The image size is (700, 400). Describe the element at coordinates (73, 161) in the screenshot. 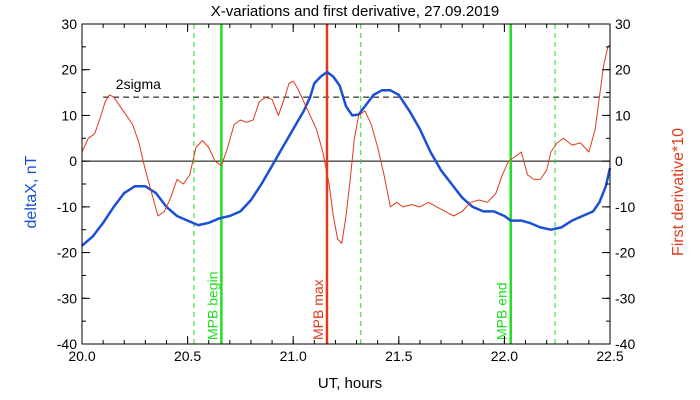

I see `y-tick-label-left: 0` at that location.